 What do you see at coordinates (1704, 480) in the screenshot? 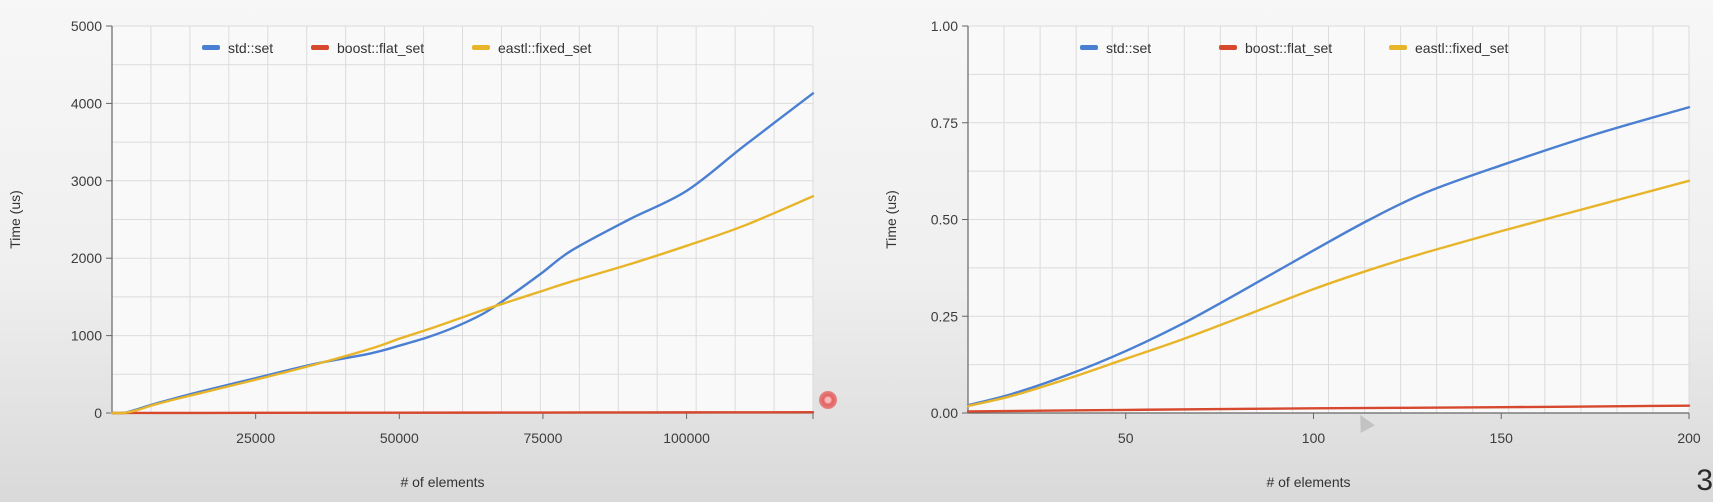
I see `slide-number: 3` at bounding box center [1704, 480].